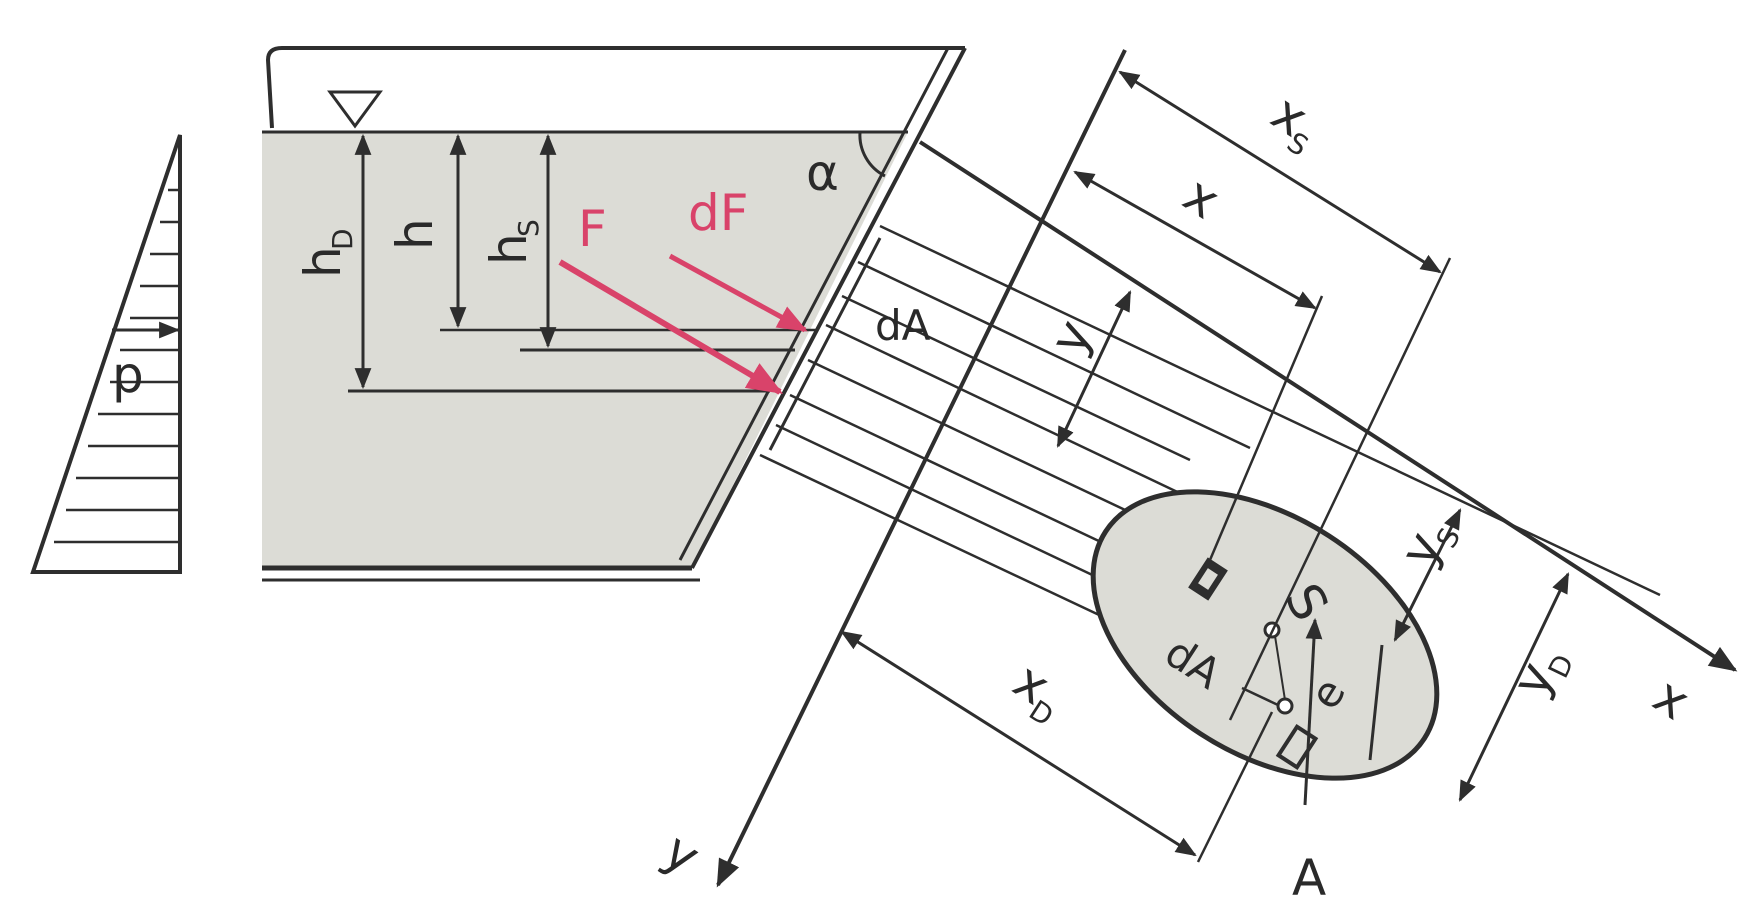 The image size is (1762, 924). What do you see at coordinates (738, 293) in the screenshot?
I see `force-df-arrow` at bounding box center [738, 293].